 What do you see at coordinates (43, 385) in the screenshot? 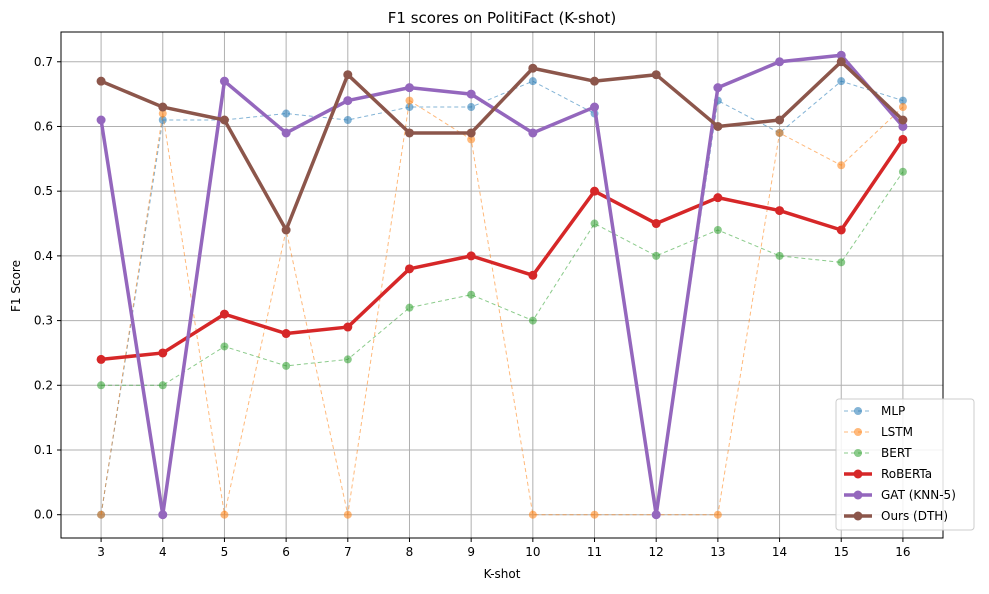
I see `y-tick-label: 0.2` at bounding box center [43, 385].